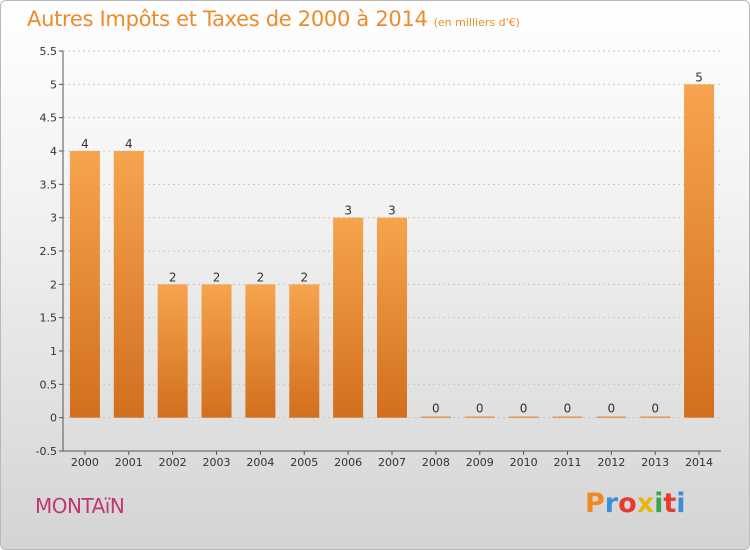  Describe the element at coordinates (53, 284) in the screenshot. I see `y-tick-label: 2` at that location.